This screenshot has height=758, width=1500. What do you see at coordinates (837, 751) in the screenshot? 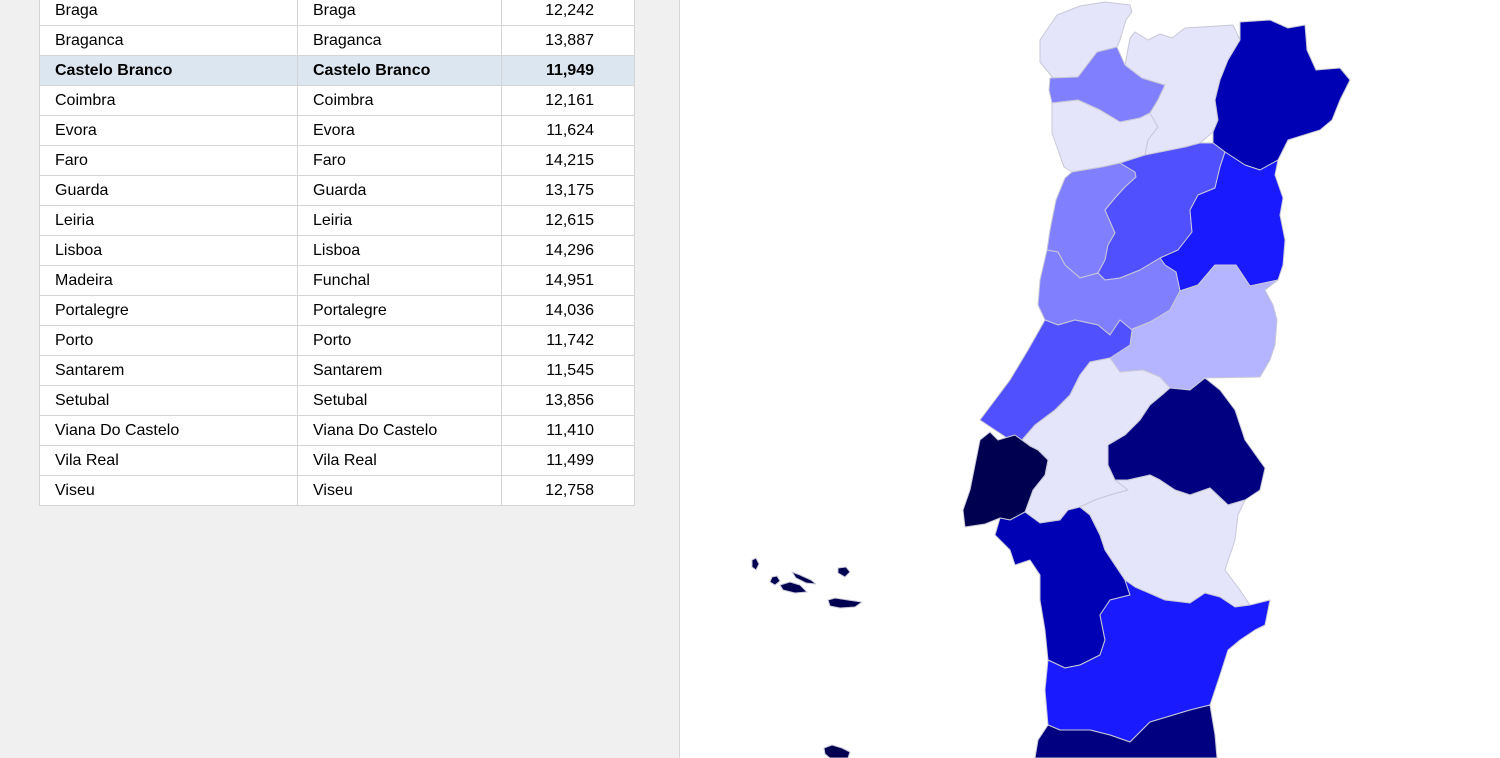
I see `region-madeira` at bounding box center [837, 751].